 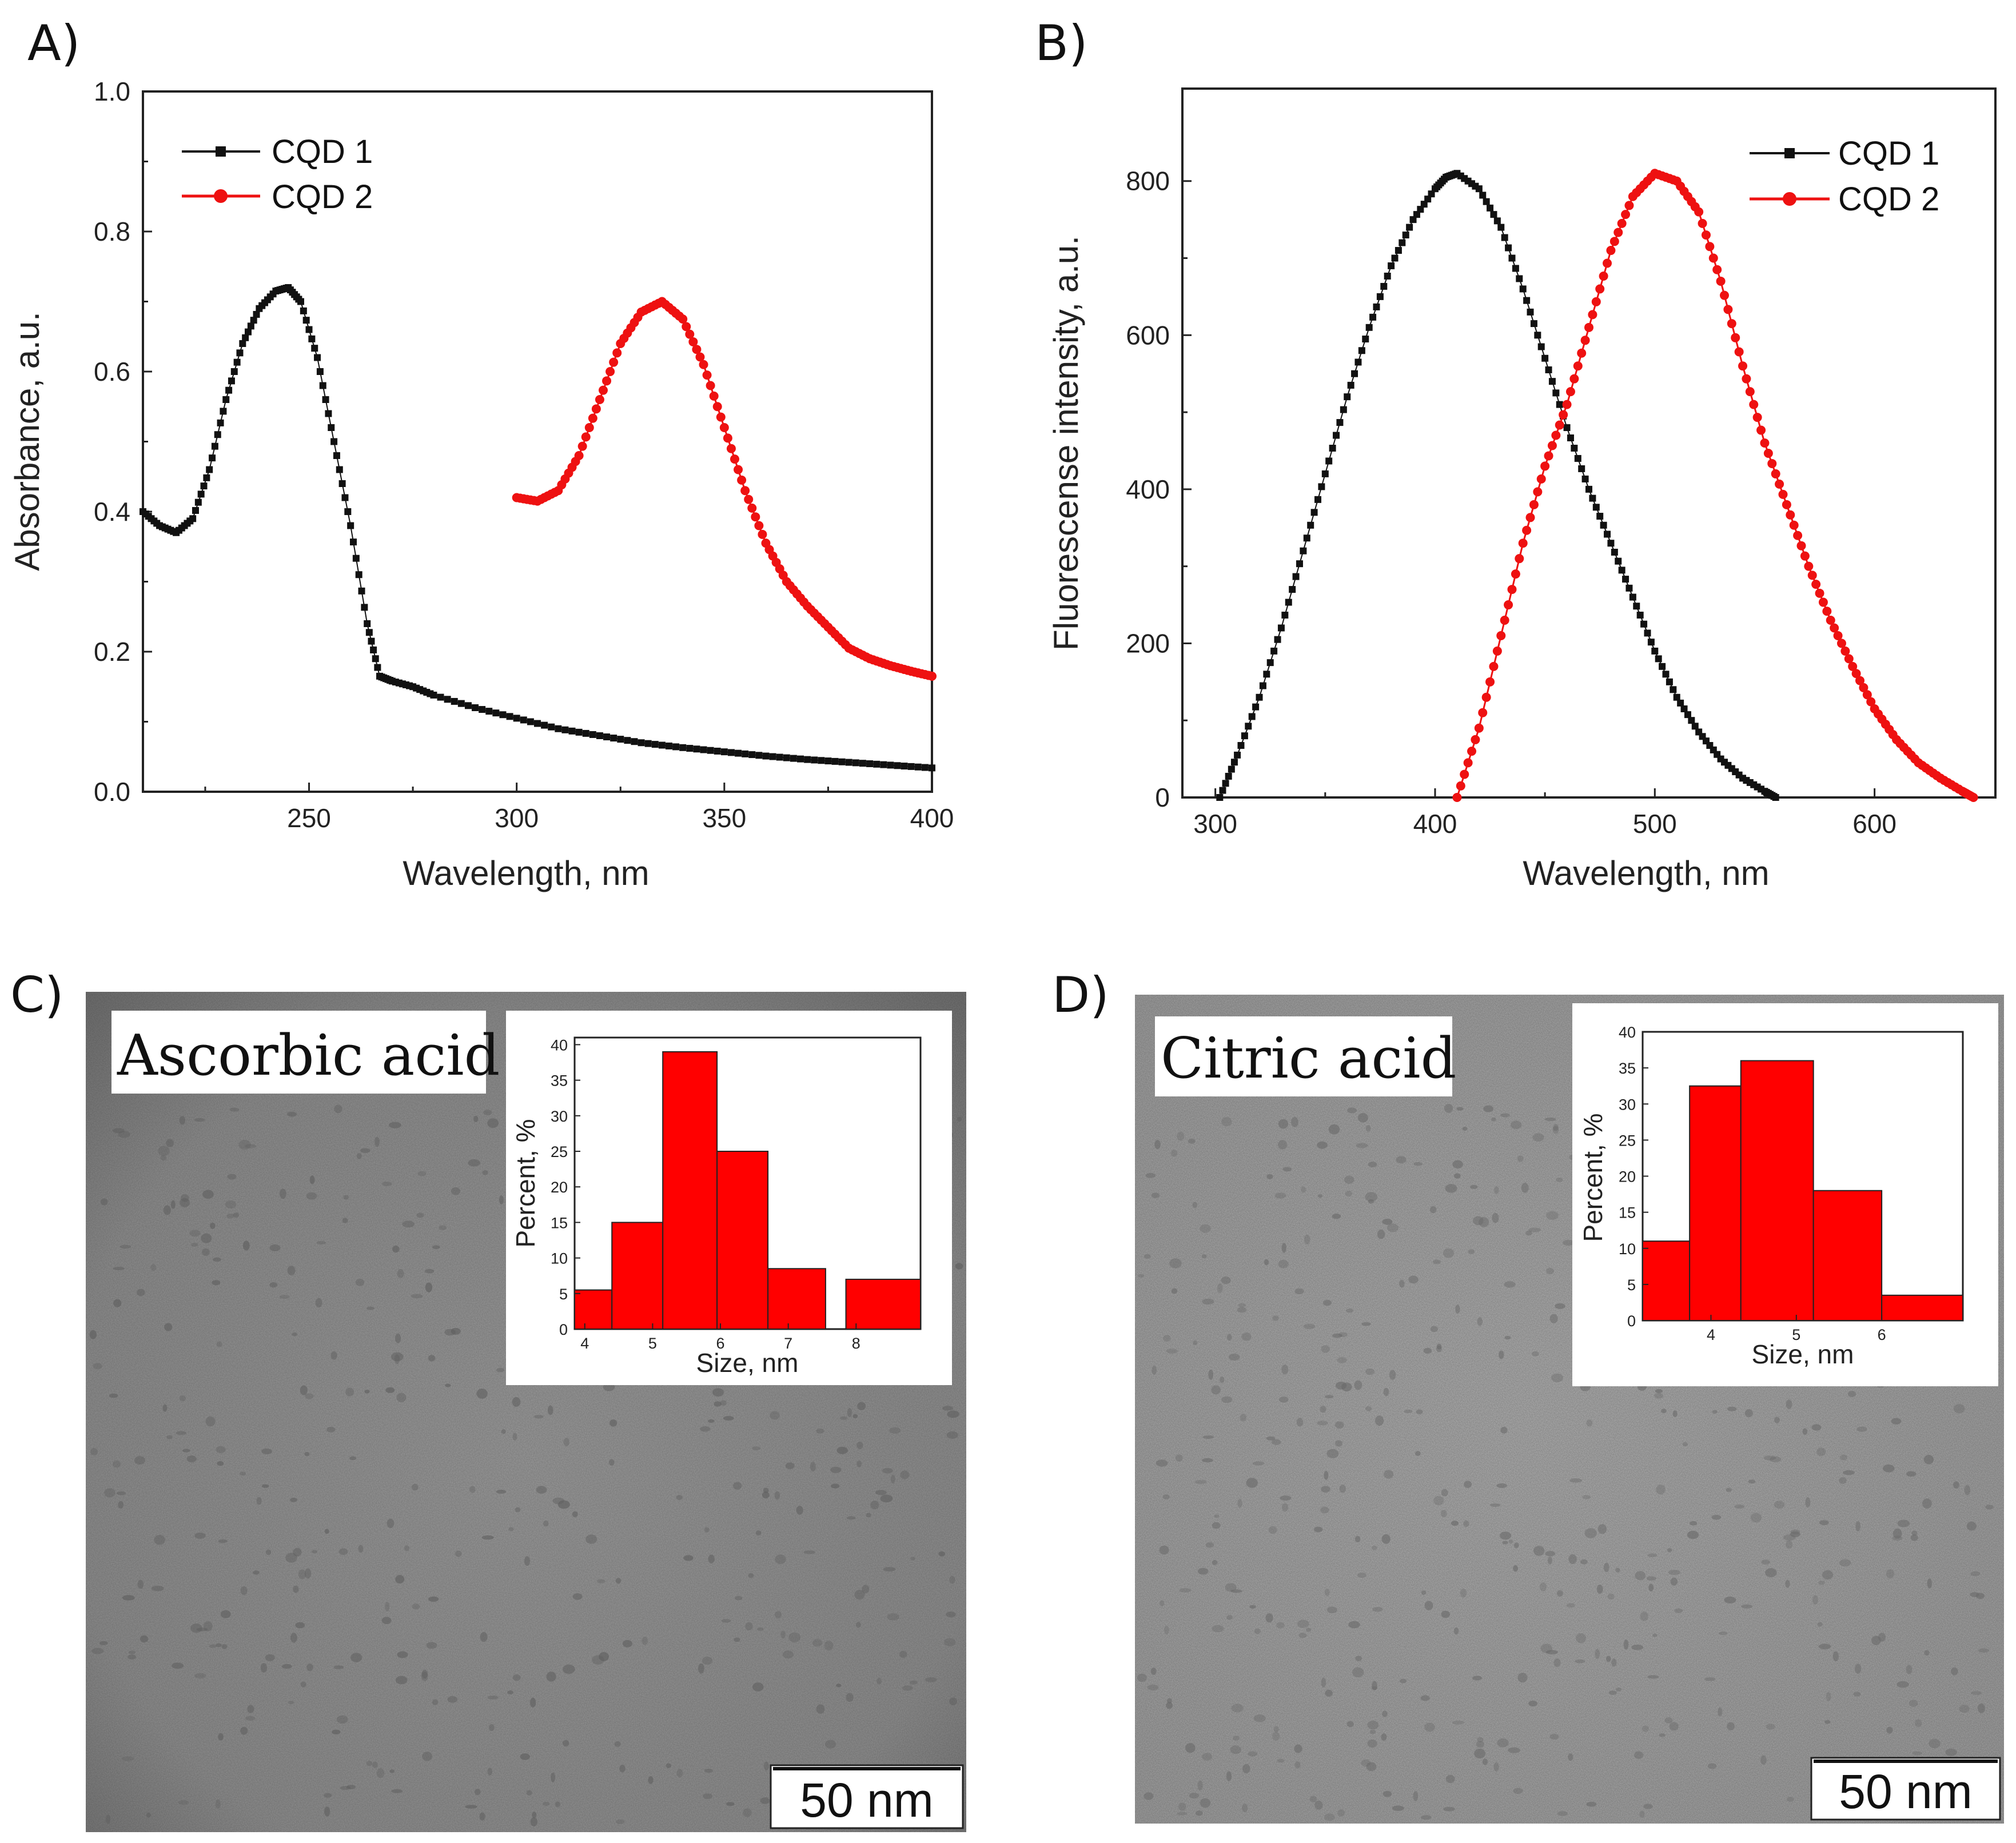 What do you see at coordinates (584, 1343) in the screenshot?
I see `inset-x-tick-label: 4` at bounding box center [584, 1343].